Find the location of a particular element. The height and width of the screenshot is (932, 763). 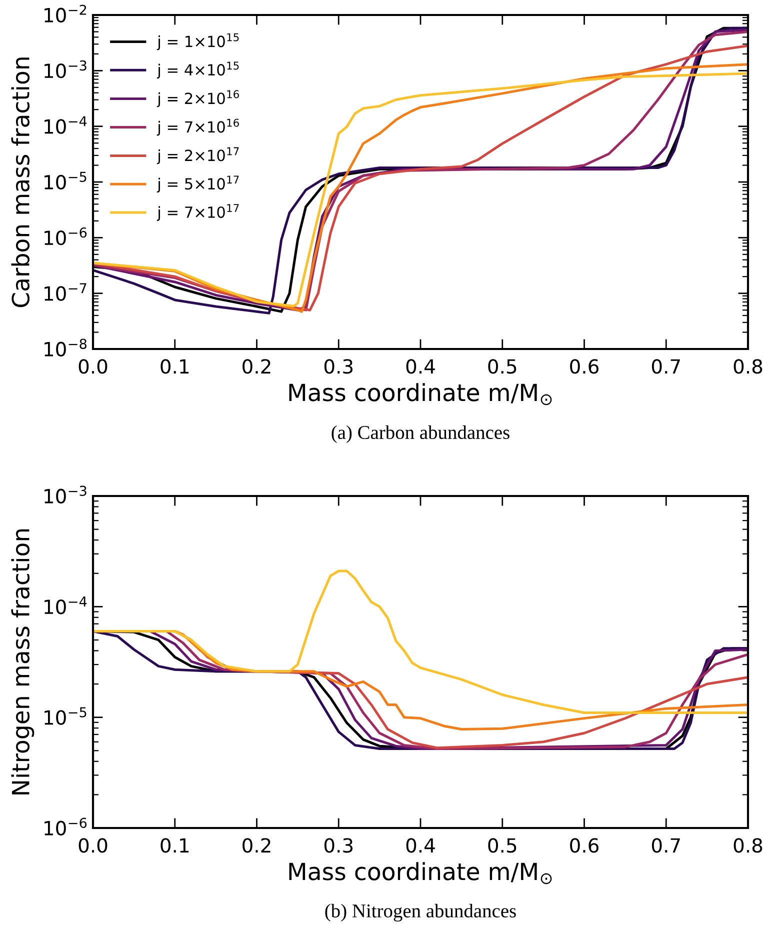

y-tick-label: 10$^{−8}$ is located at coordinates (65, 347).